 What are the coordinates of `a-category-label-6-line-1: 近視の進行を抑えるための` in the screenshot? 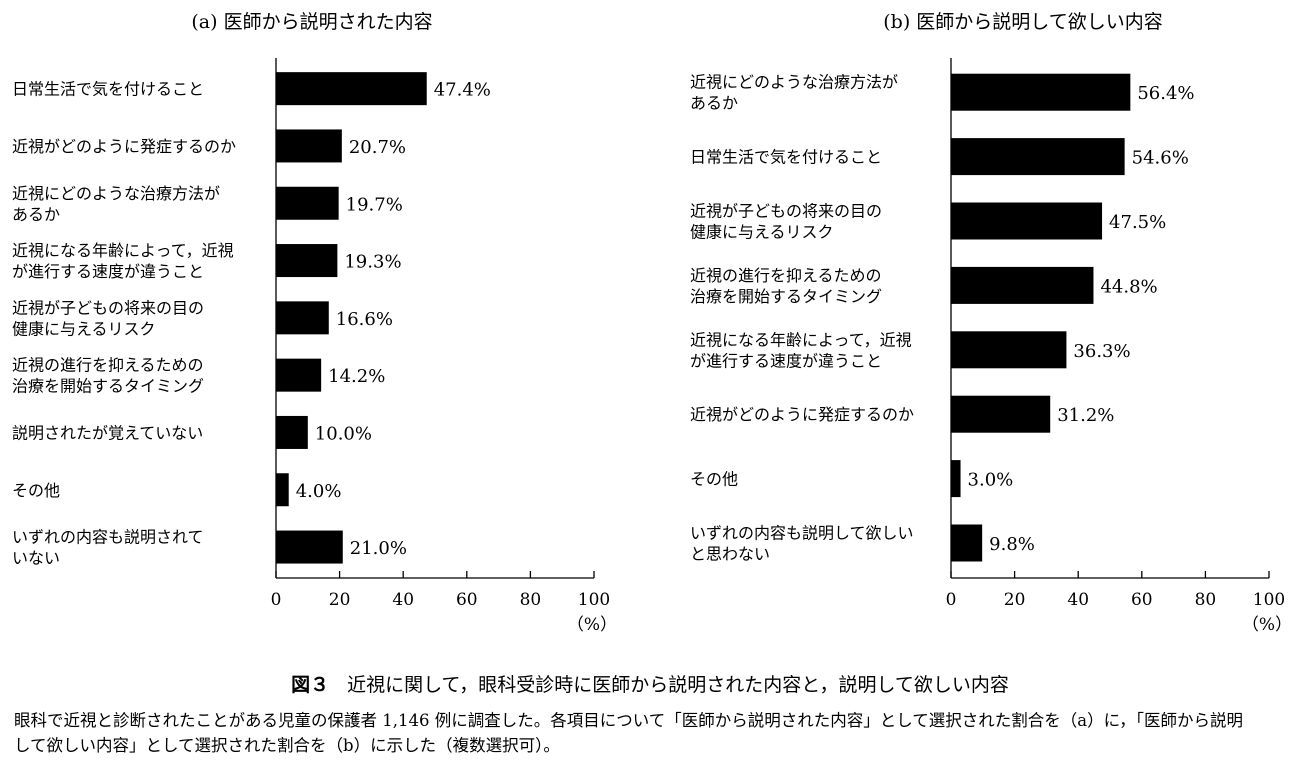 It's located at (108, 365).